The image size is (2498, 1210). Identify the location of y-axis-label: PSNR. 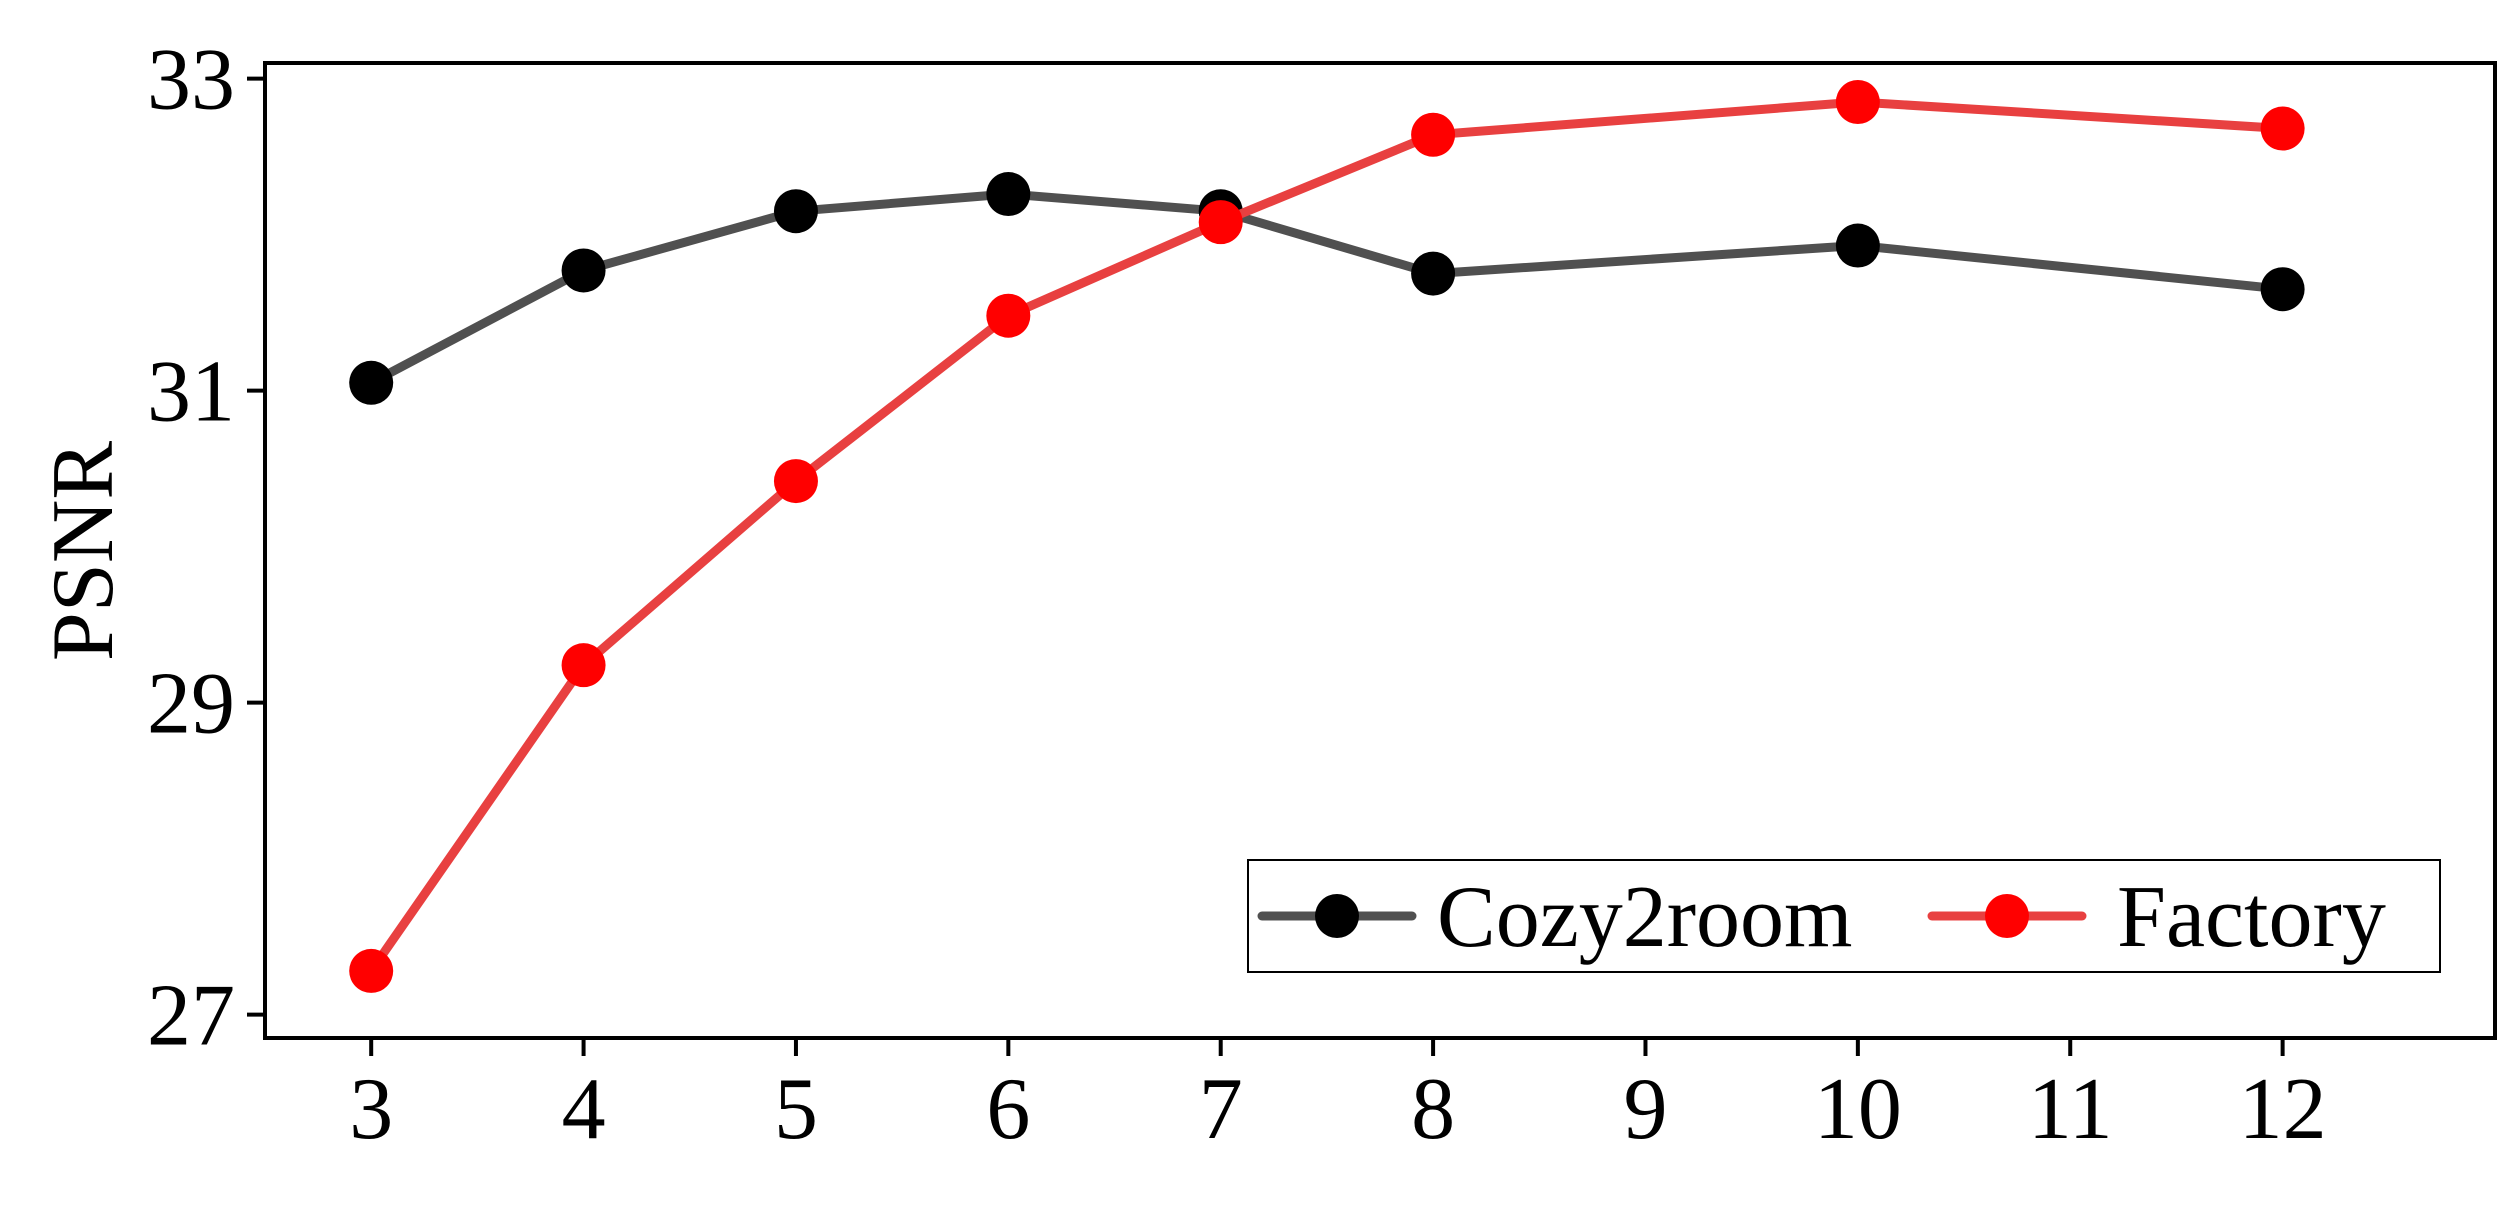
(83, 551).